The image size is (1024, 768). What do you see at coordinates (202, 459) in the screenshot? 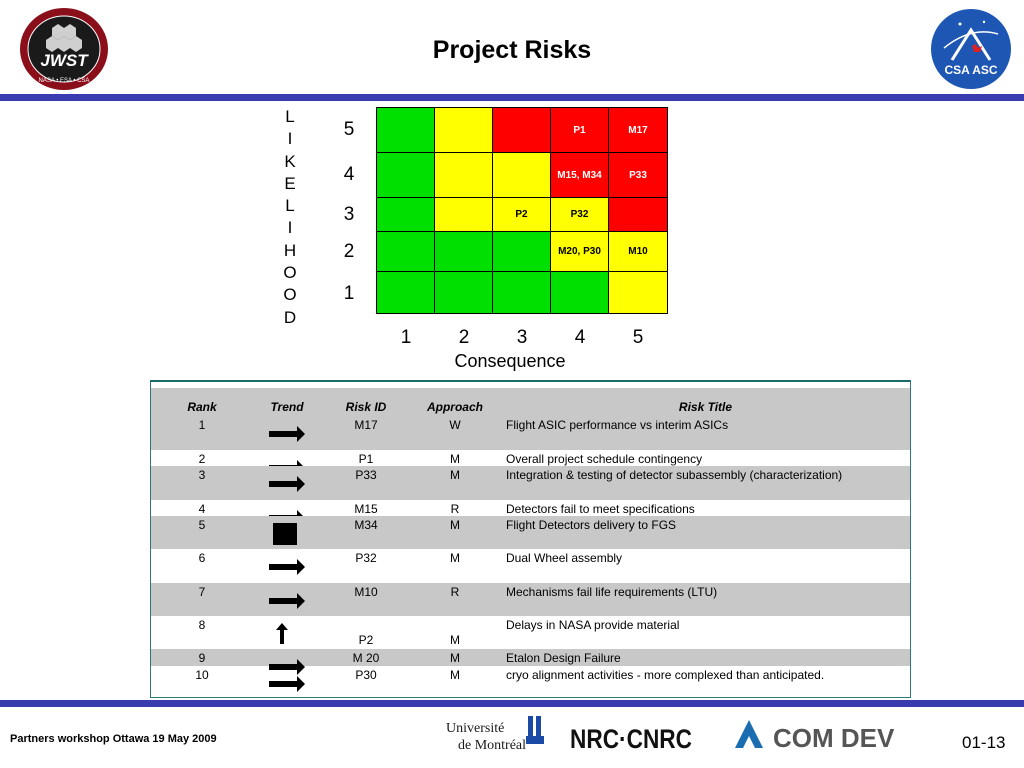
I see `rank-cell: 2` at bounding box center [202, 459].